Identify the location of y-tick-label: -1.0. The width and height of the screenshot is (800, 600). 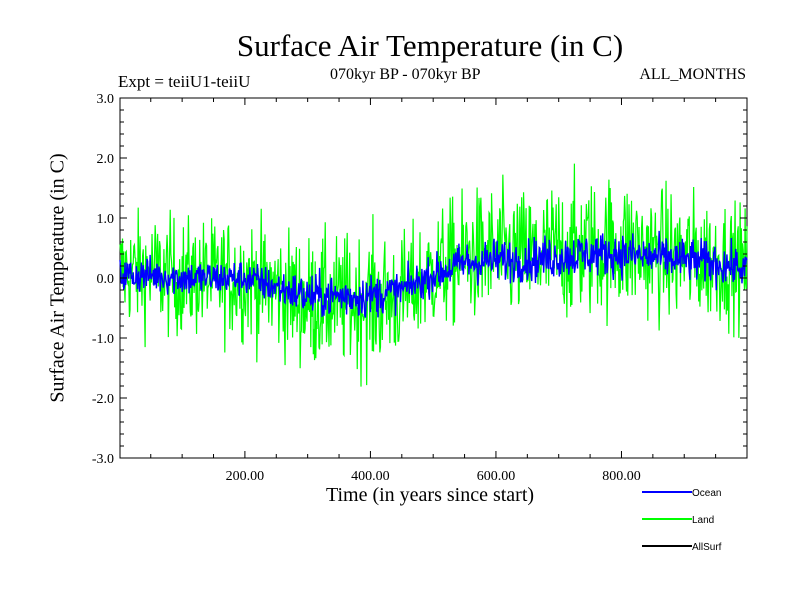
(103, 339).